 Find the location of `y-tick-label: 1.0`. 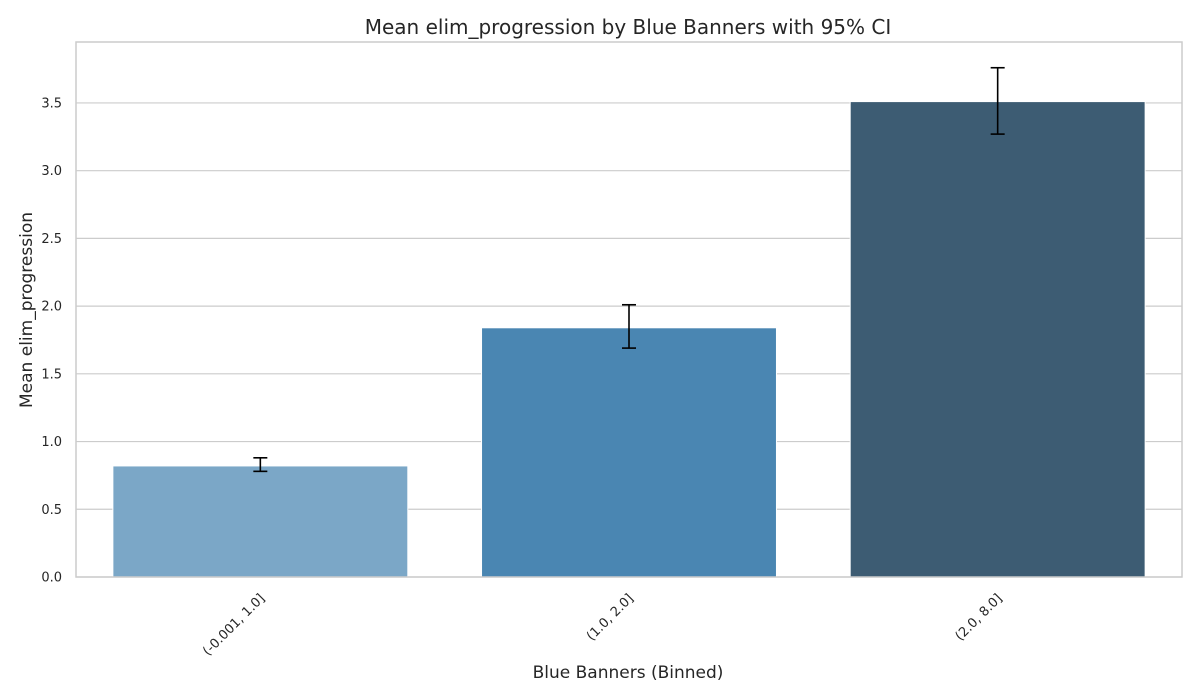

y-tick-label: 1.0 is located at coordinates (51, 442).